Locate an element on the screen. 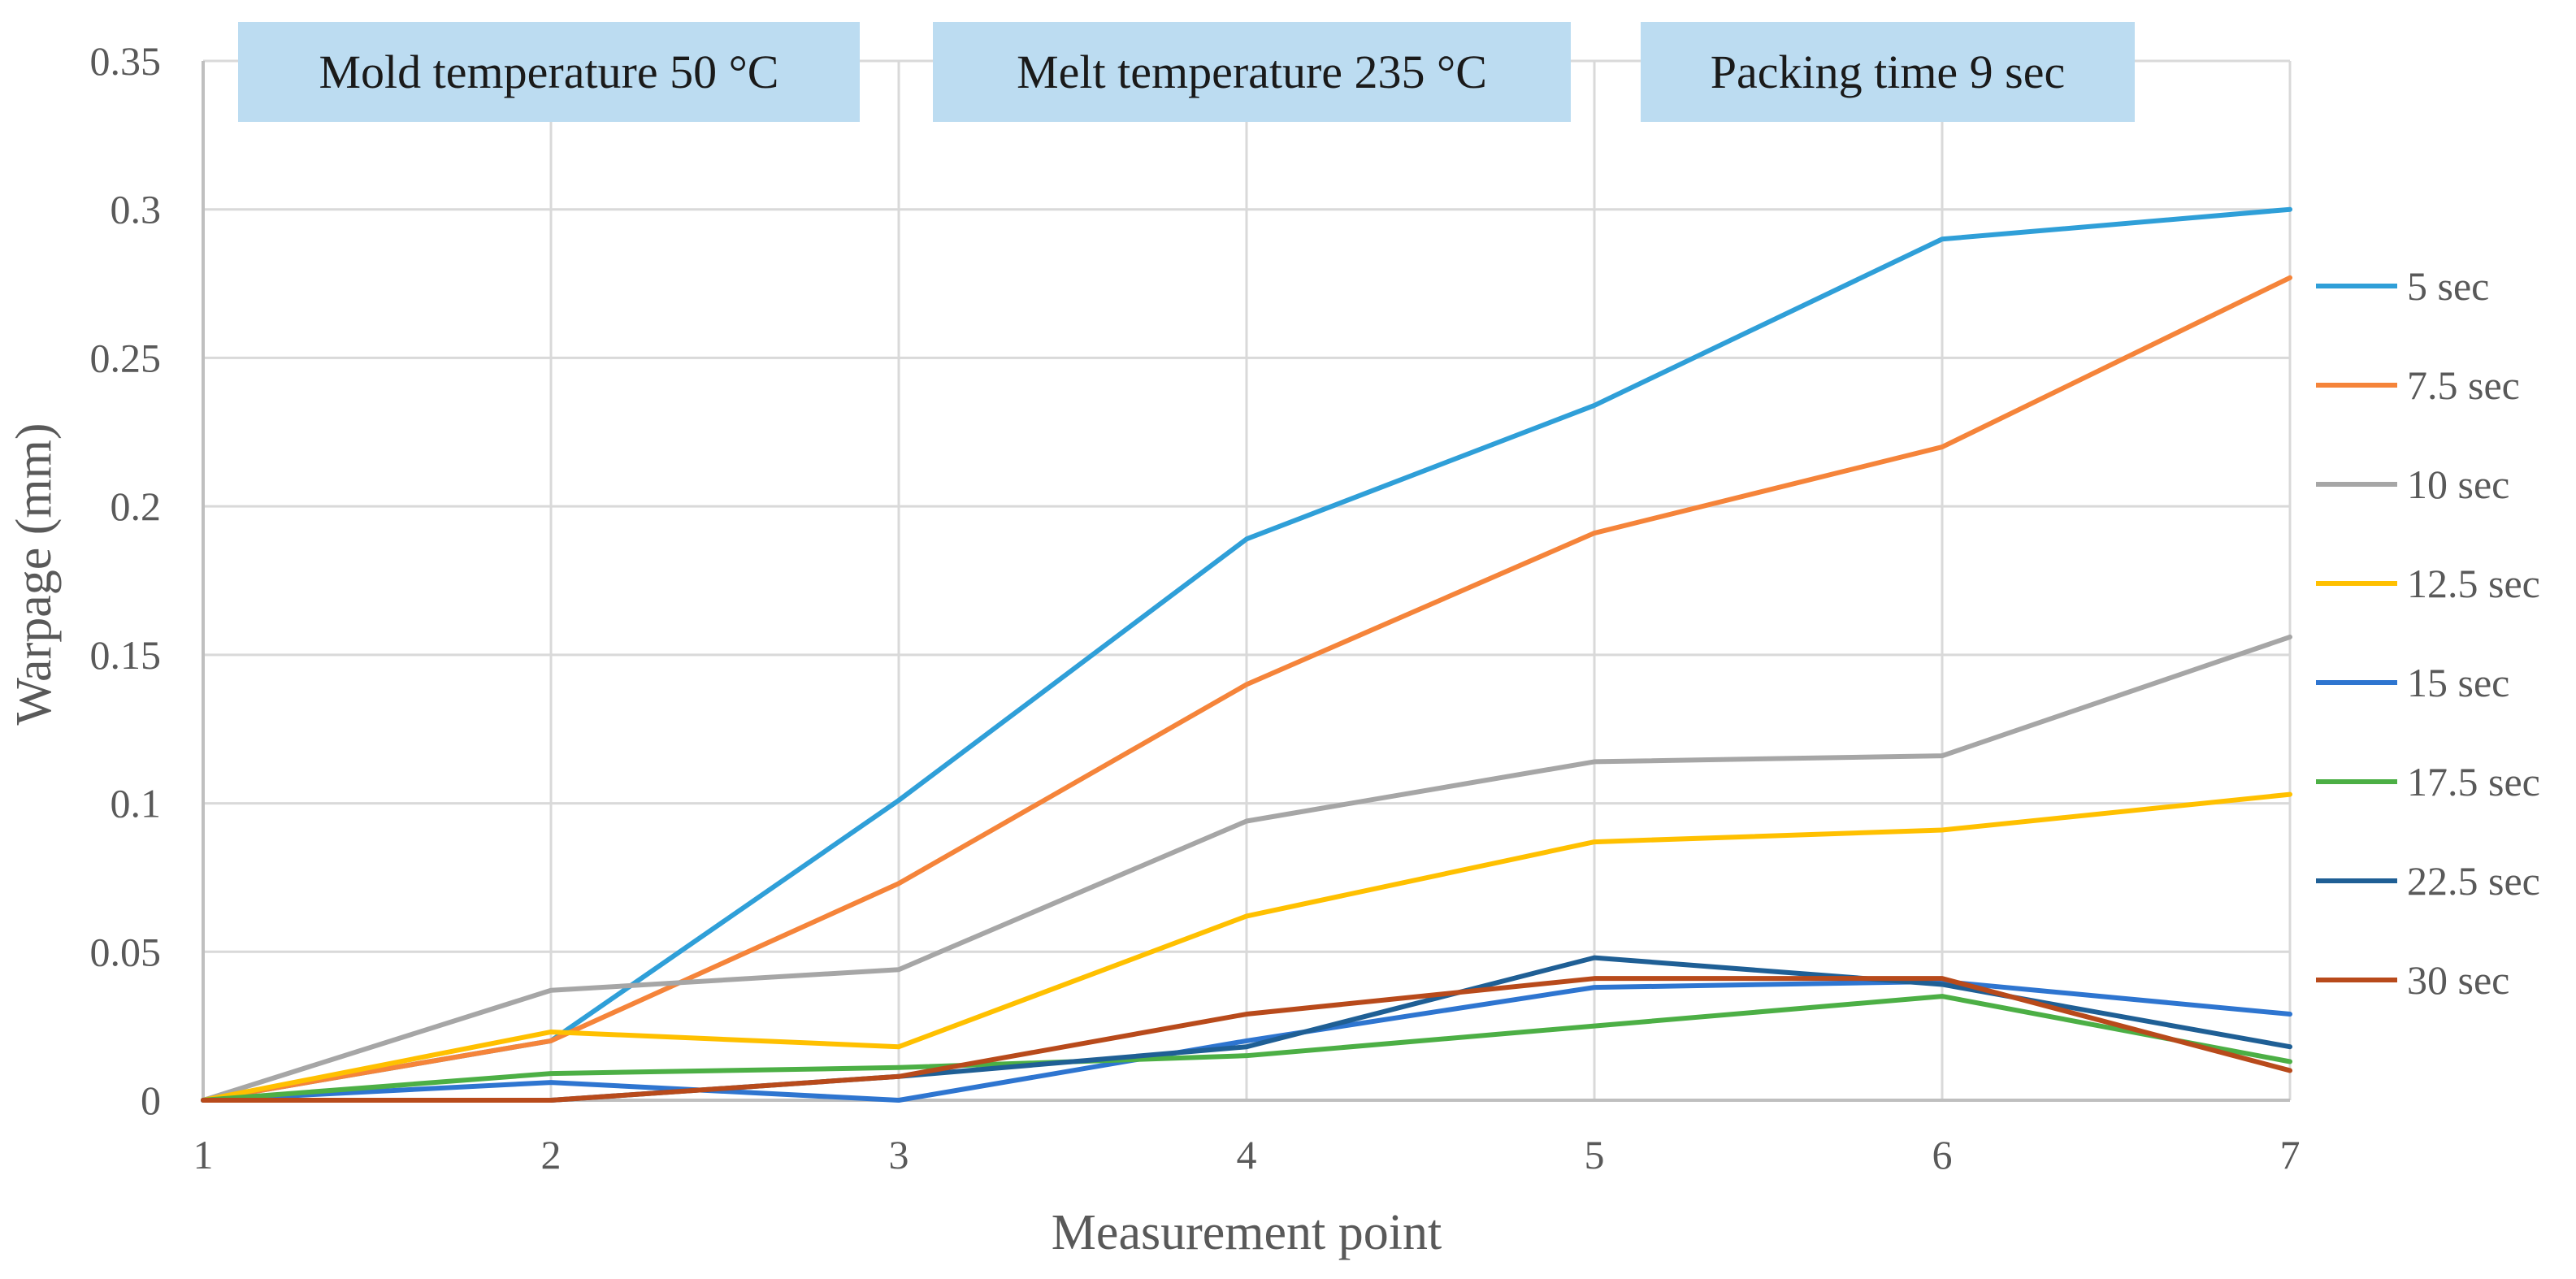 Image resolution: width=2576 pixels, height=1279 pixels. y-tick-label: 0 is located at coordinates (151, 1100).